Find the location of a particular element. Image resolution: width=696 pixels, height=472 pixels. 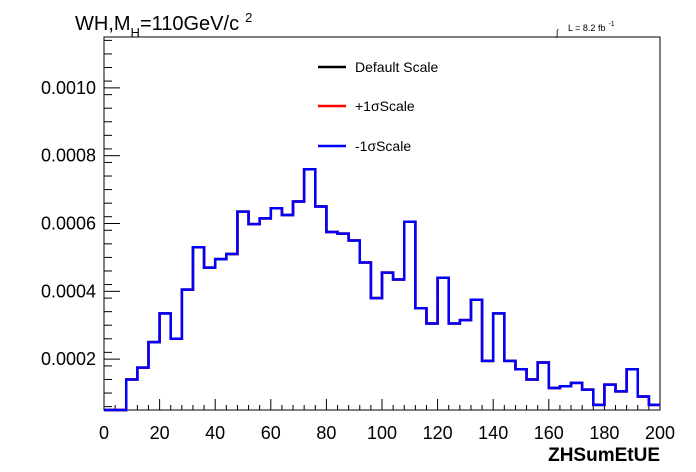

x-tick-label: 180 is located at coordinates (604, 433).